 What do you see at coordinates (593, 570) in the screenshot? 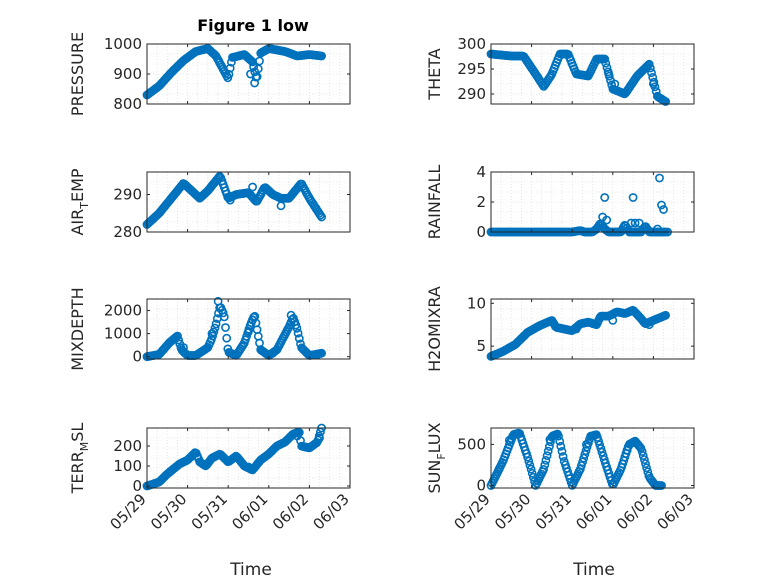
I see `x-axis-label-right: Time` at bounding box center [593, 570].